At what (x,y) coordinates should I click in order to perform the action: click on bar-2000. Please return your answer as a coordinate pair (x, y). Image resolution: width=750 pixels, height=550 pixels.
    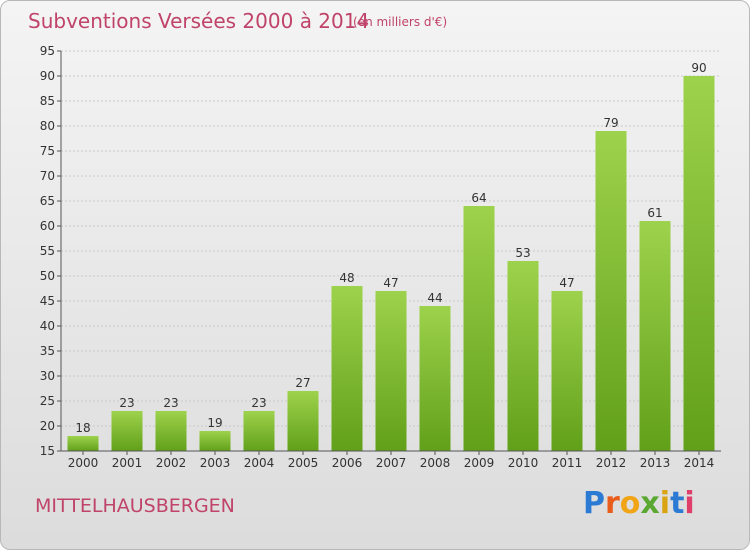
    Looking at the image, I should click on (83, 443).